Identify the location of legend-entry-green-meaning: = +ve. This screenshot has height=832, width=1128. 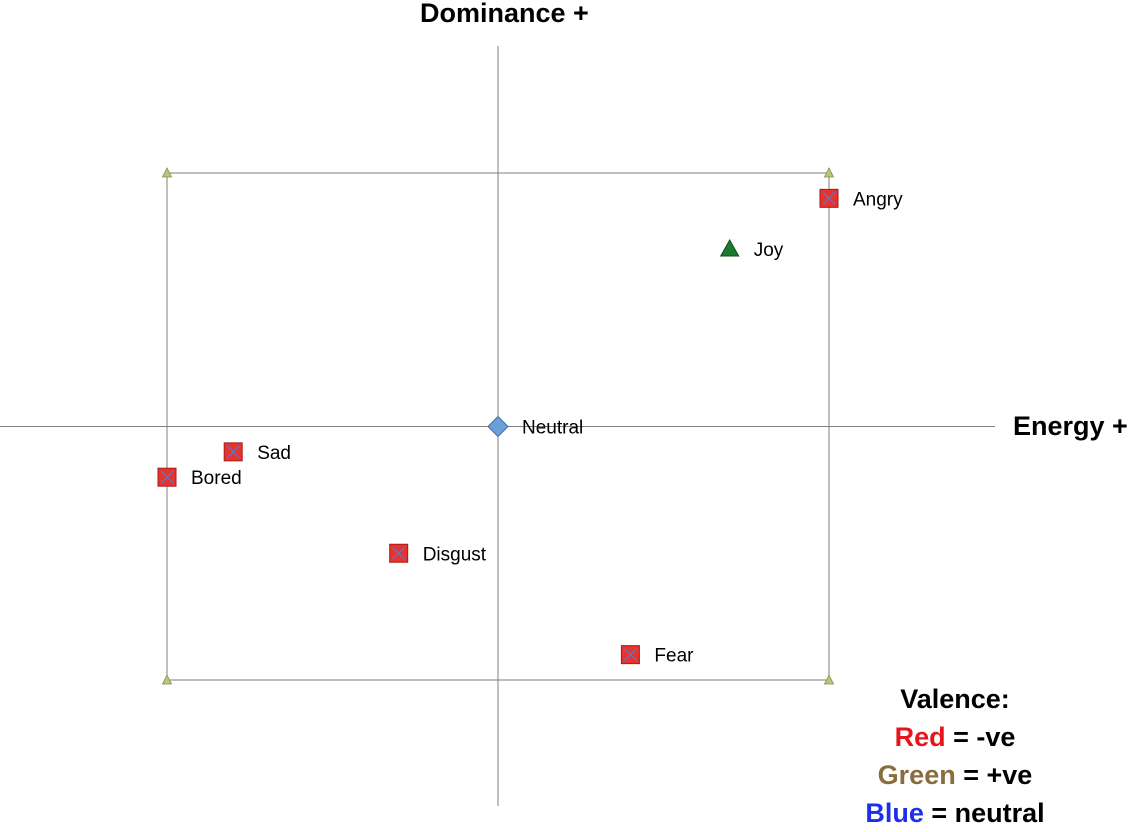
(998, 775).